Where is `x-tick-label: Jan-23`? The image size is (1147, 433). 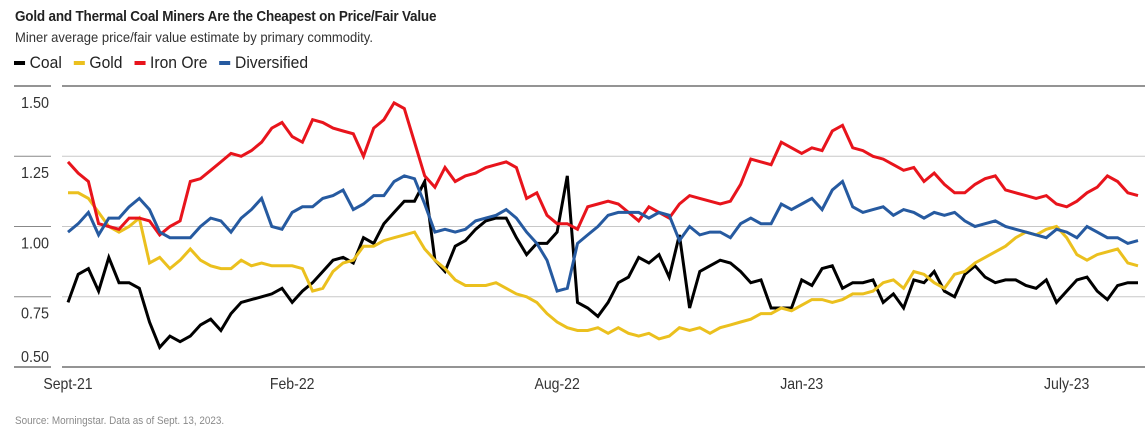 x-tick-label: Jan-23 is located at coordinates (801, 384).